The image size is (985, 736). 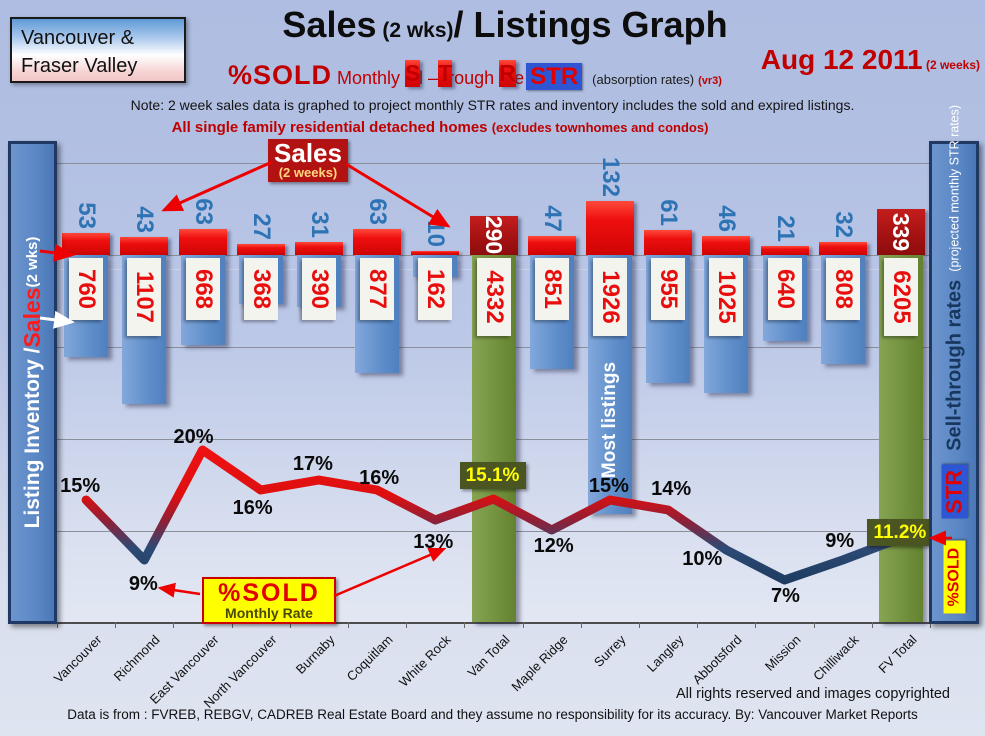 What do you see at coordinates (554, 76) in the screenshot?
I see `str-badge: STR` at bounding box center [554, 76].